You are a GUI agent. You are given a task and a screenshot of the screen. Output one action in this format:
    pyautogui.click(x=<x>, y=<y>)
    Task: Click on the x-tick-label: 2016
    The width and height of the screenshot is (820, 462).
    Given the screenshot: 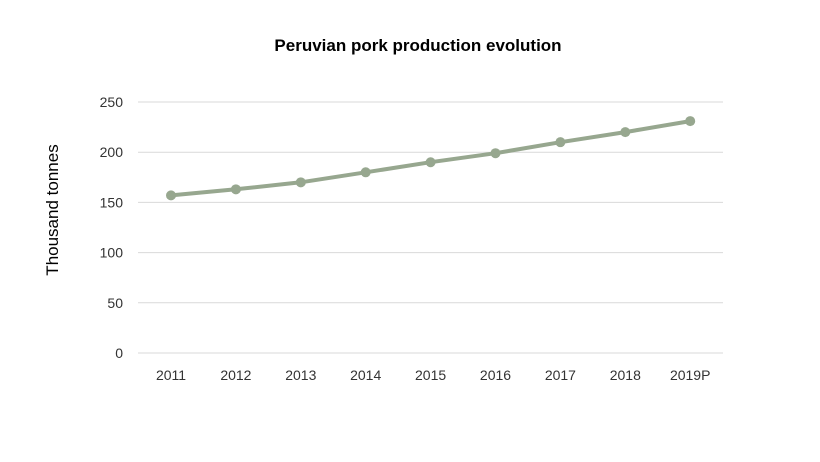 What is the action you would take?
    pyautogui.click(x=495, y=375)
    